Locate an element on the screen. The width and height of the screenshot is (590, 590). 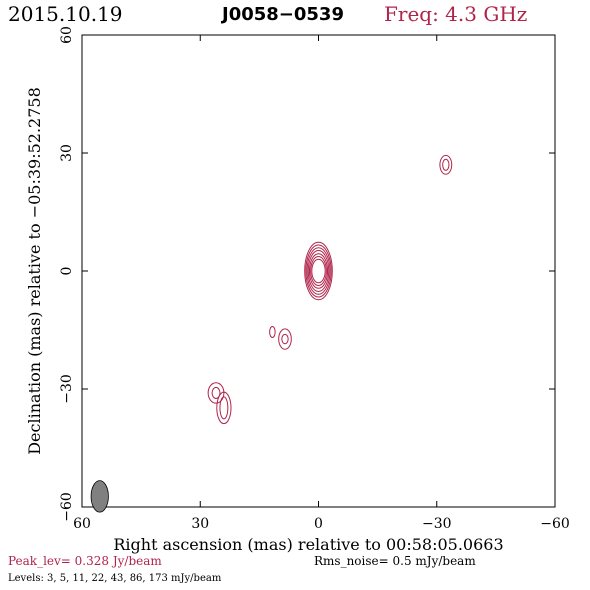
beam-ellipse is located at coordinates (99, 496).